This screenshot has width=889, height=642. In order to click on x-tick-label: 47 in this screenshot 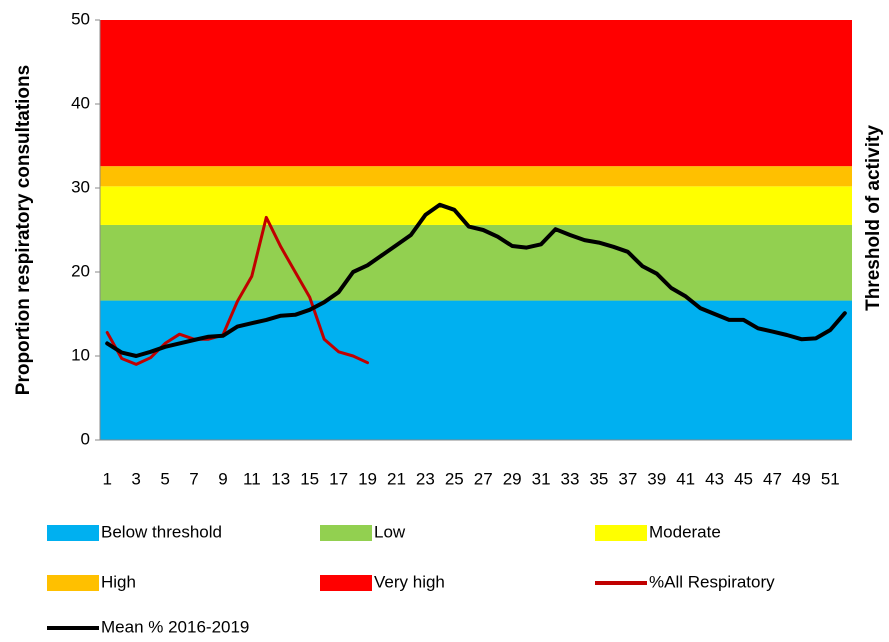, I will do `click(772, 478)`.